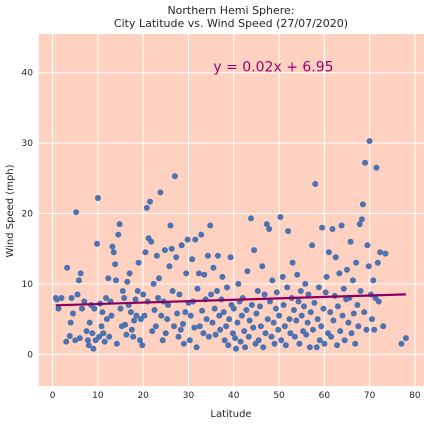 The width and height of the screenshot is (424, 424). Describe the element at coordinates (273, 67) in the screenshot. I see `regression-equation: y = 0.02x + 6.95` at that location.